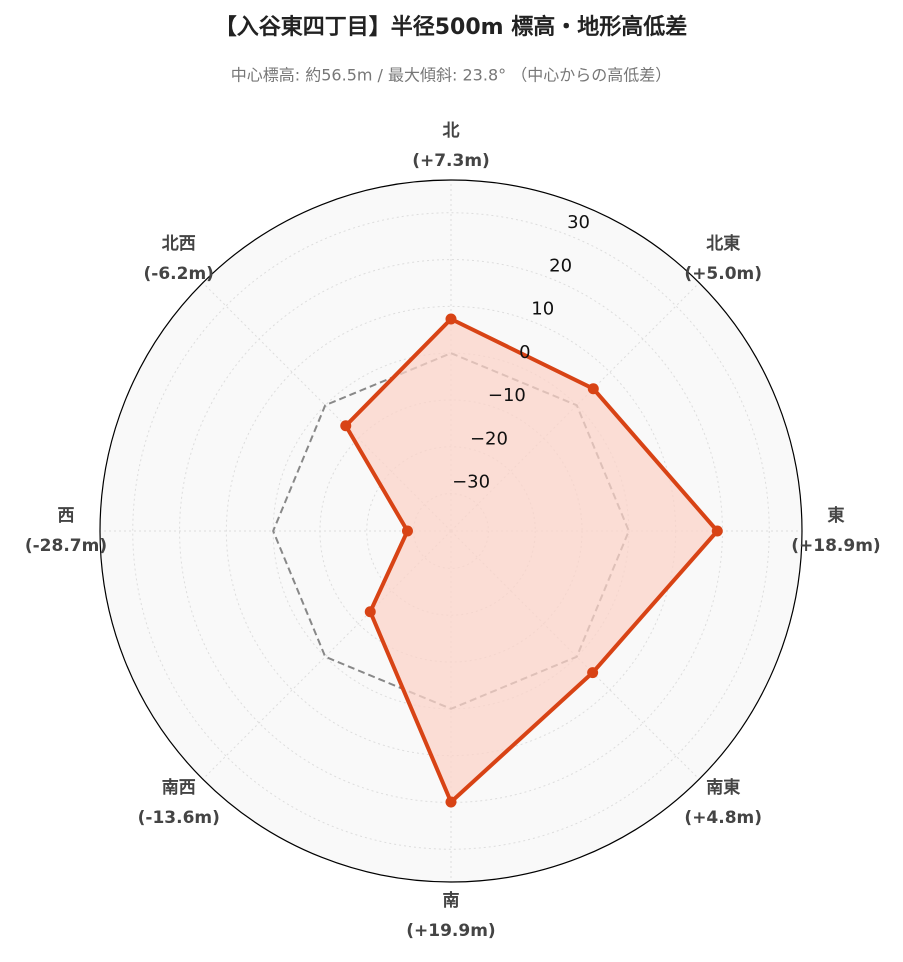  I want to click on value-label: (+7.3m), so click(451, 161).